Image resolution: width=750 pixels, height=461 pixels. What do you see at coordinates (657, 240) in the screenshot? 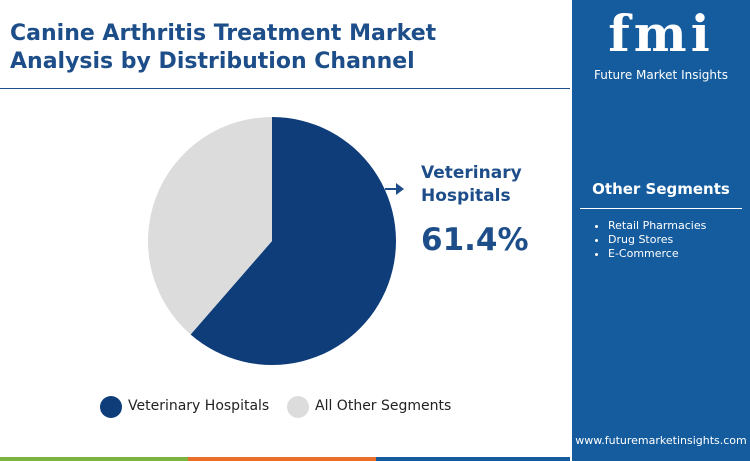
I see `segment-item: Drug Stores` at bounding box center [657, 240].